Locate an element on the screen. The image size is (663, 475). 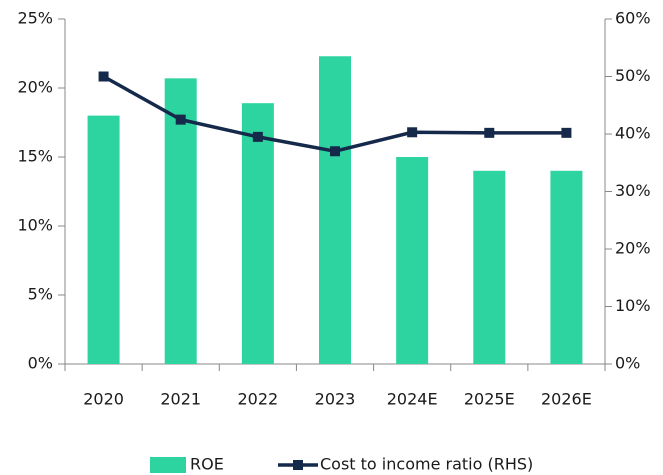
y2-tick-label: 40% is located at coordinates (633, 133).